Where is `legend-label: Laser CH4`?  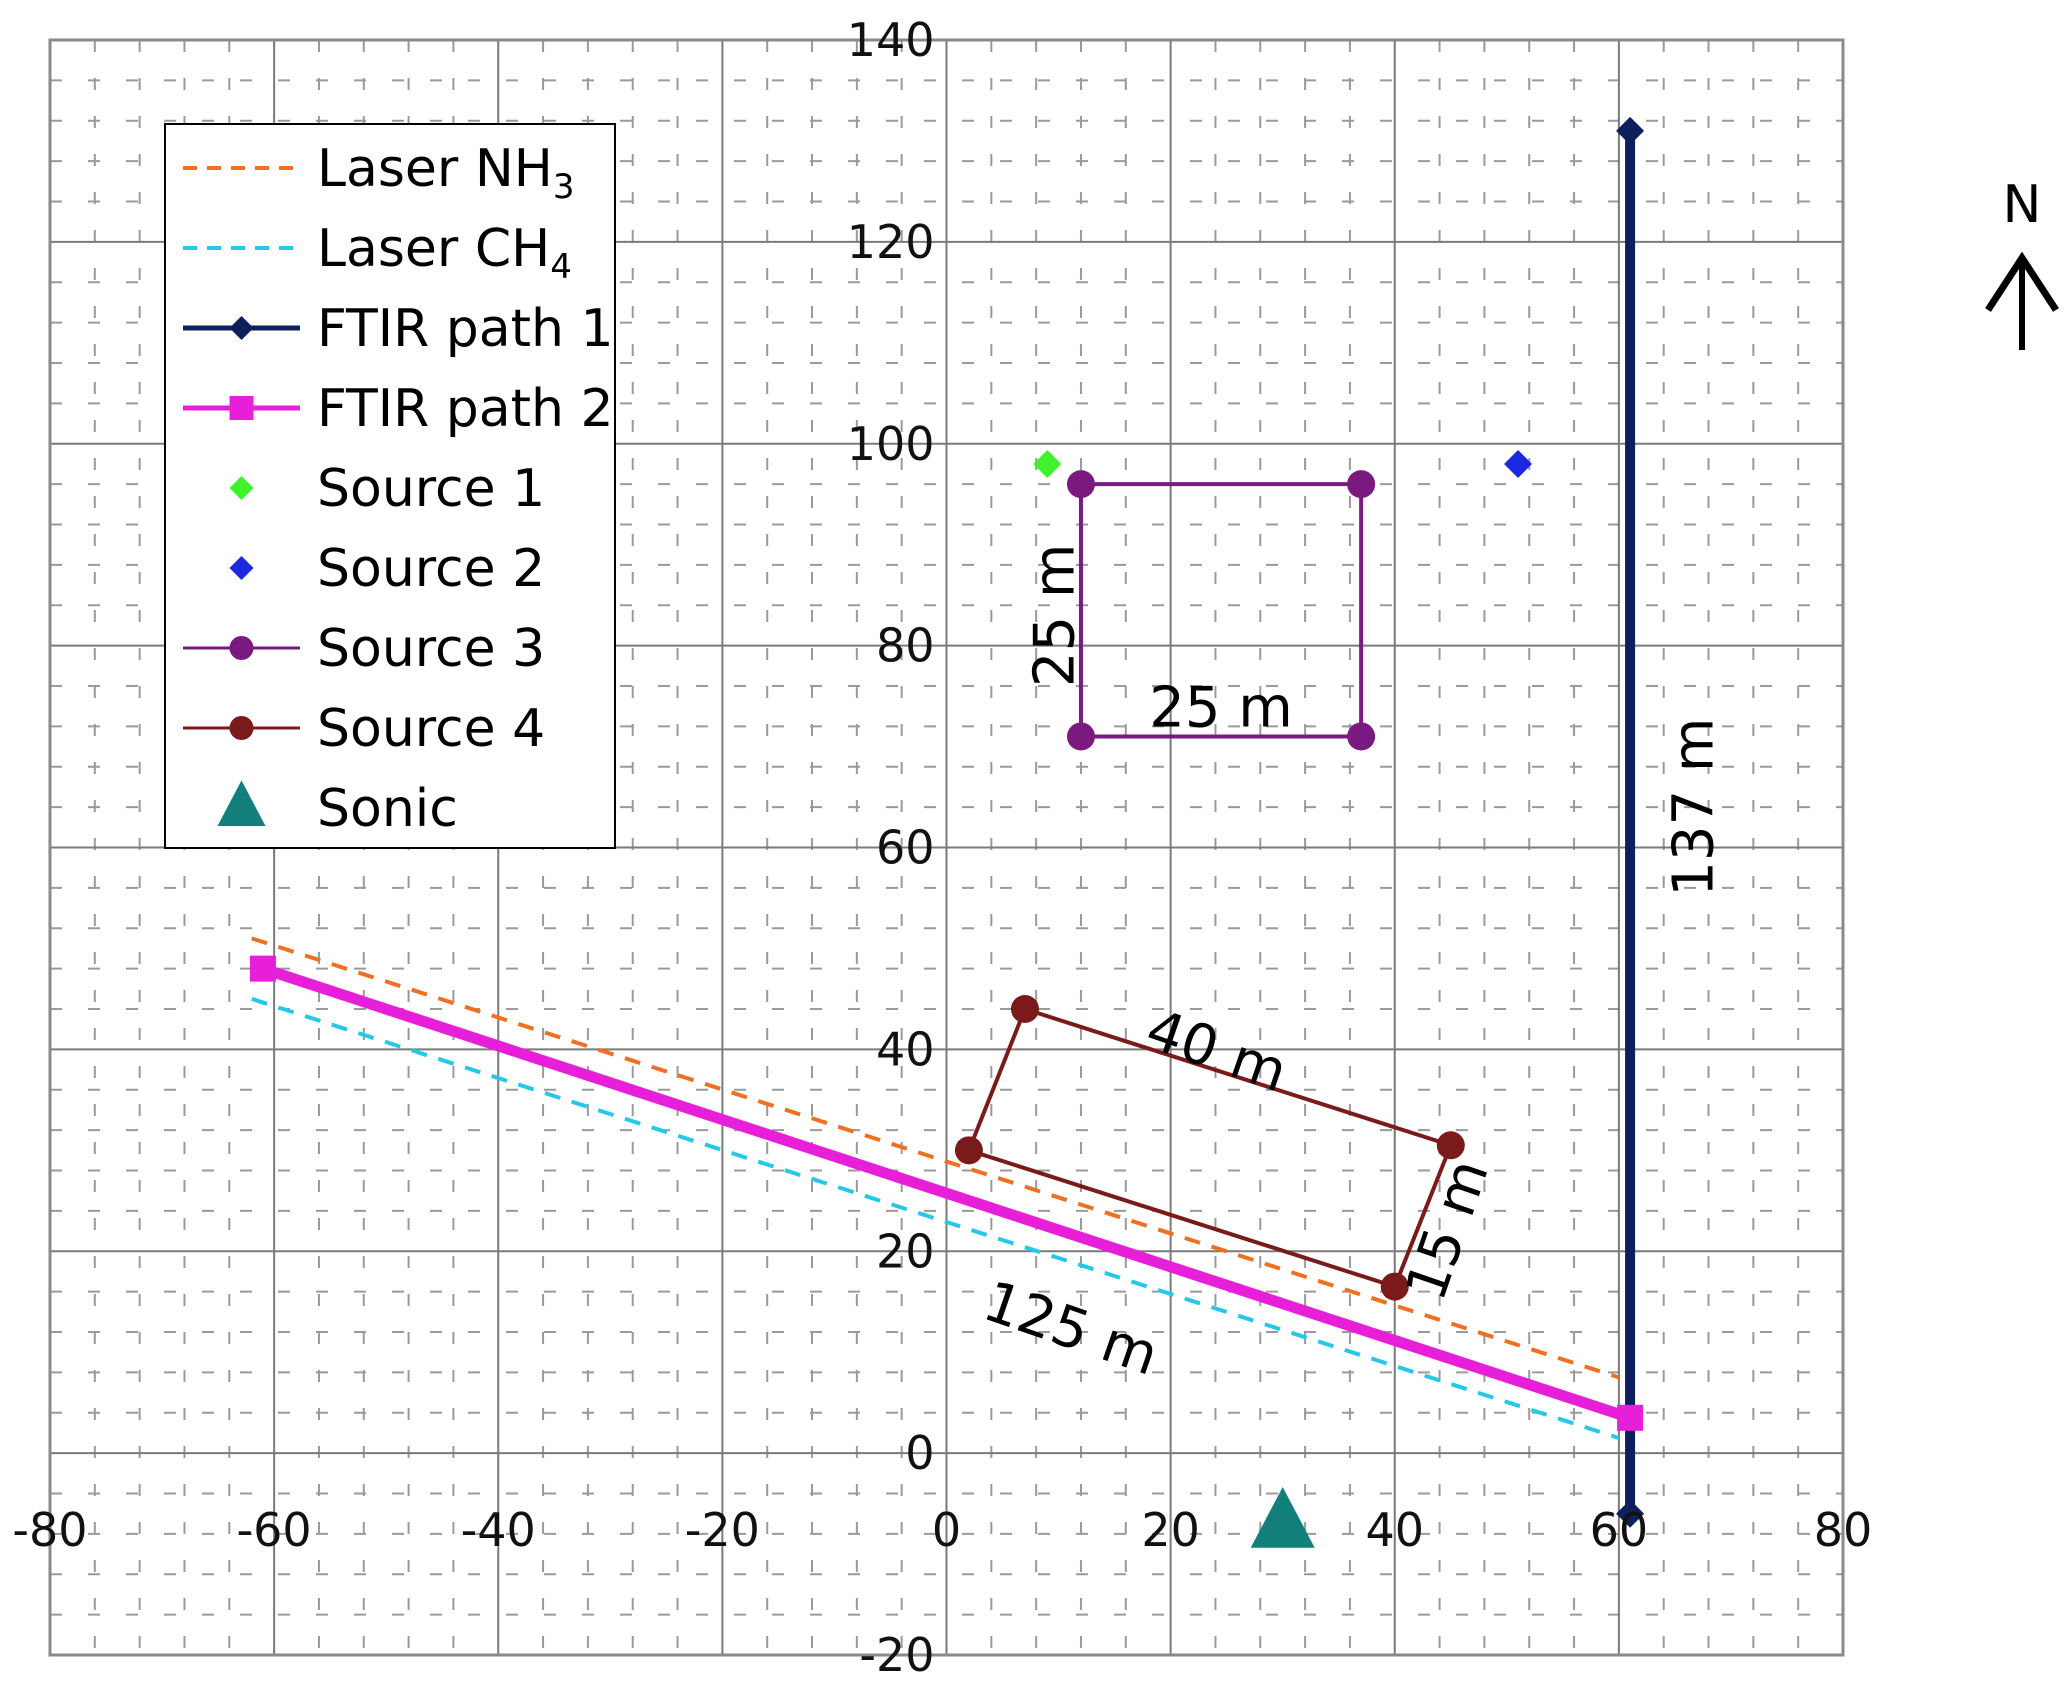
legend-label: Laser CH4 is located at coordinates (444, 253).